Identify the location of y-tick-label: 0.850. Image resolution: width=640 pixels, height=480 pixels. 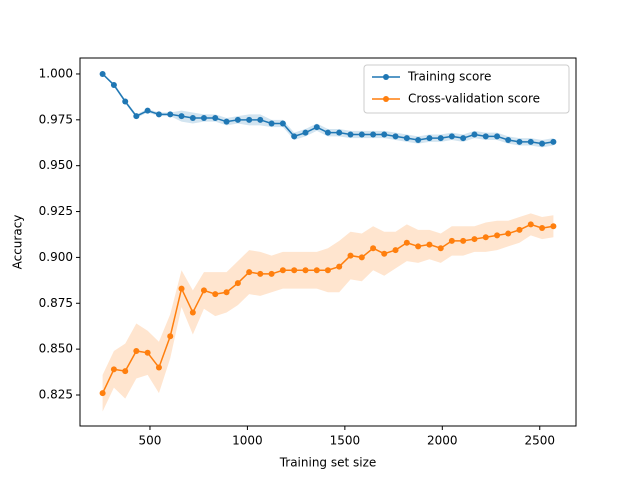
(56, 349).